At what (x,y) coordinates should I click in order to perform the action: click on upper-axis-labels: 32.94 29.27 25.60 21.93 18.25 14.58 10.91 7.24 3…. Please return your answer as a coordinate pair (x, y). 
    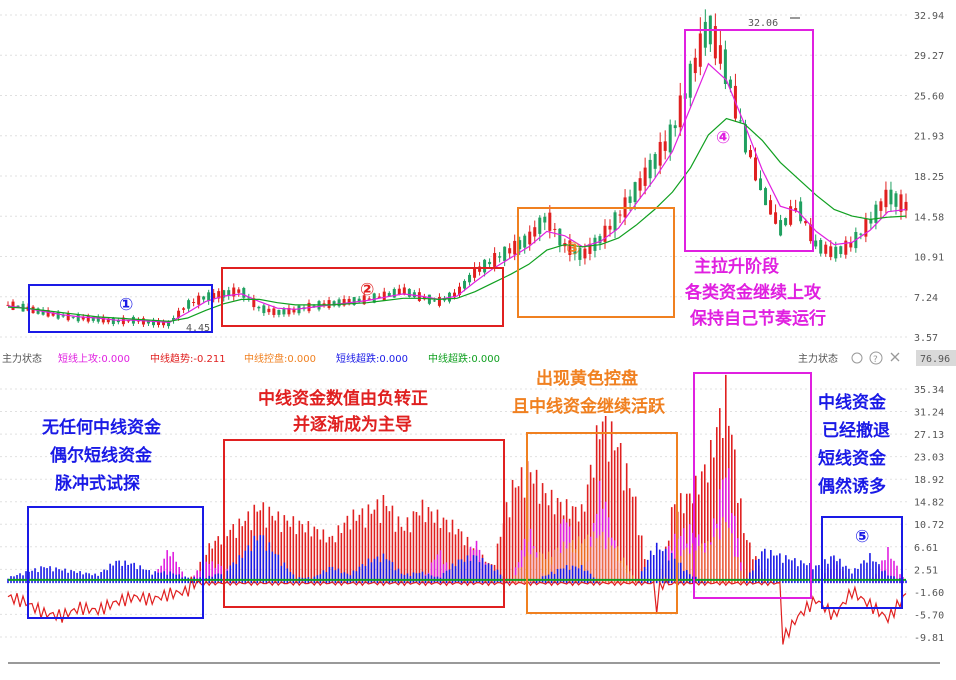
    Looking at the image, I should click on (929, 177).